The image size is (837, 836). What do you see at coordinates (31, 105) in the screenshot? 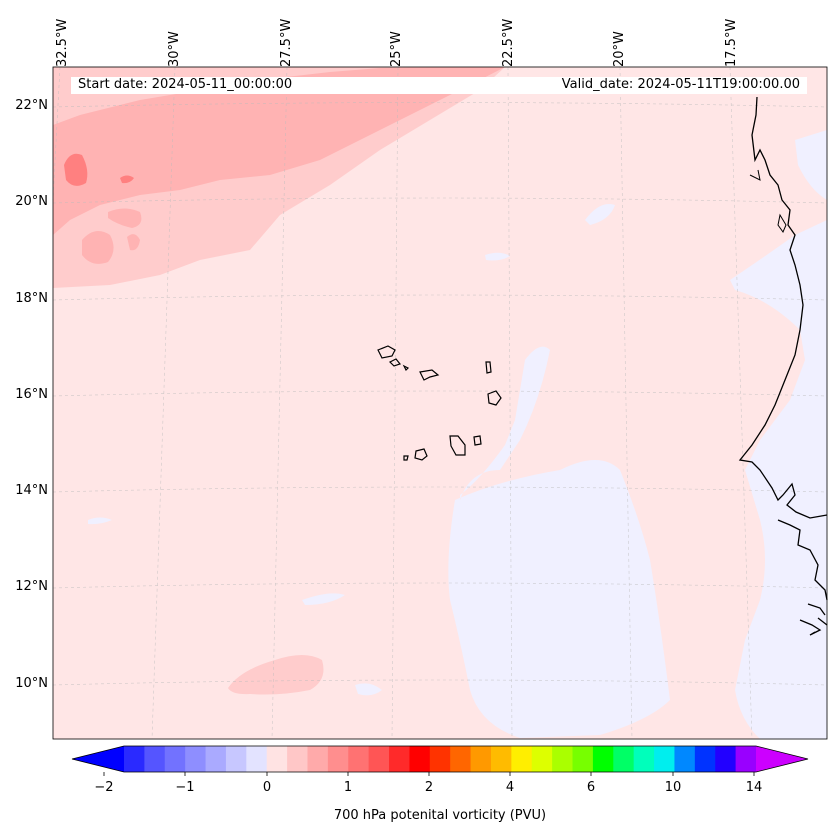
I see `lat-label: 22°N` at bounding box center [31, 105].